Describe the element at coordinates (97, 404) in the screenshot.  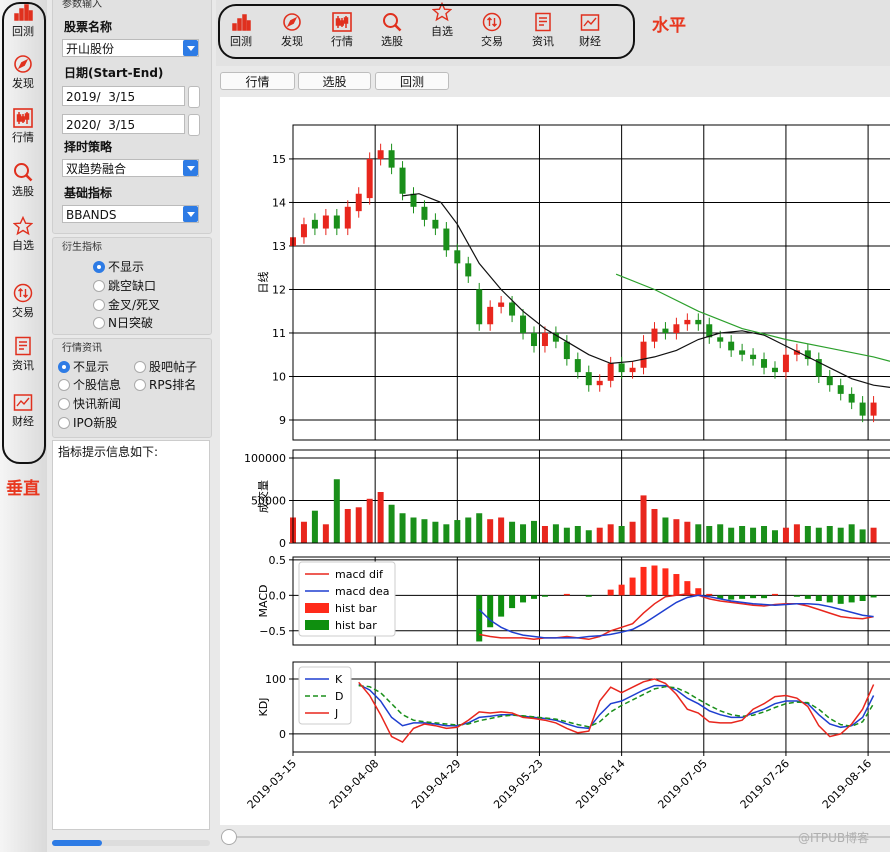
I see `radio-label: 快讯新闻` at that location.